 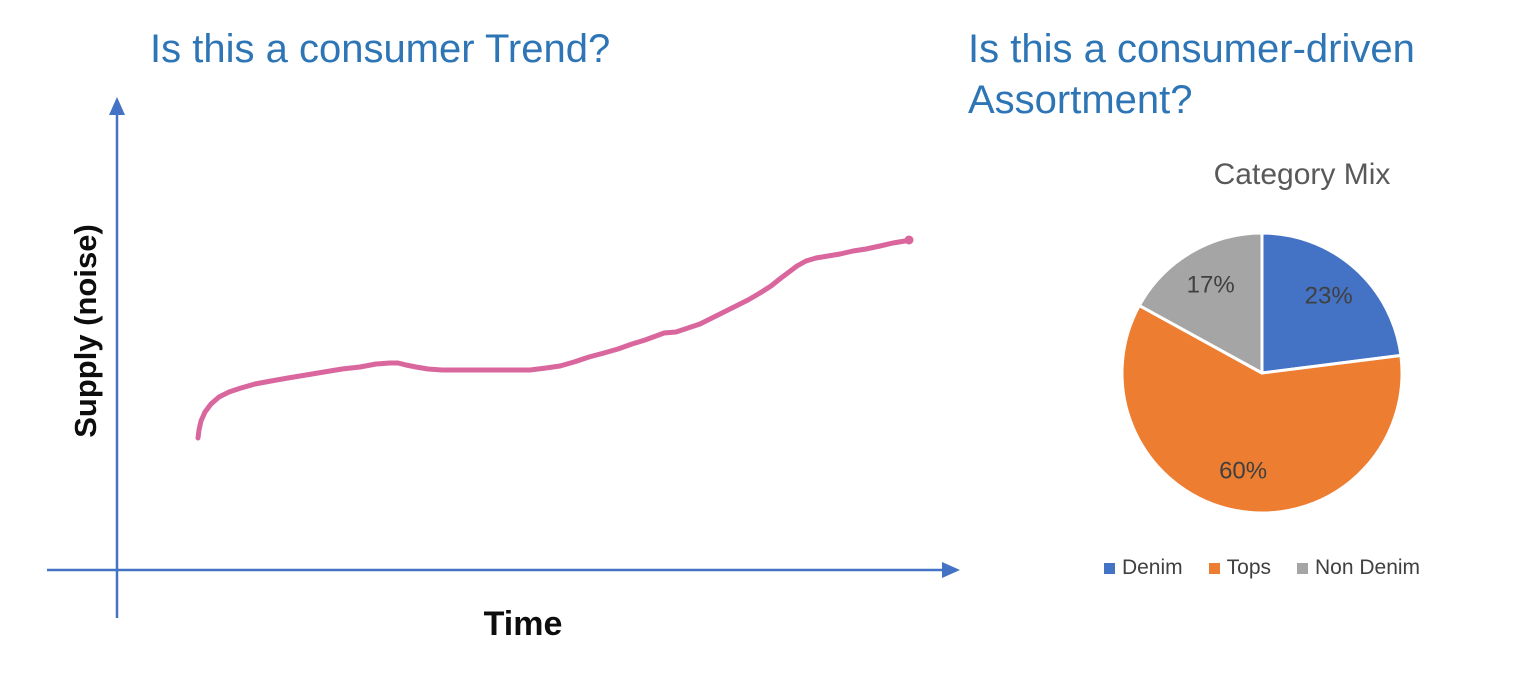 I want to click on pie-subtitle: Category Mix, so click(x=1302, y=174).